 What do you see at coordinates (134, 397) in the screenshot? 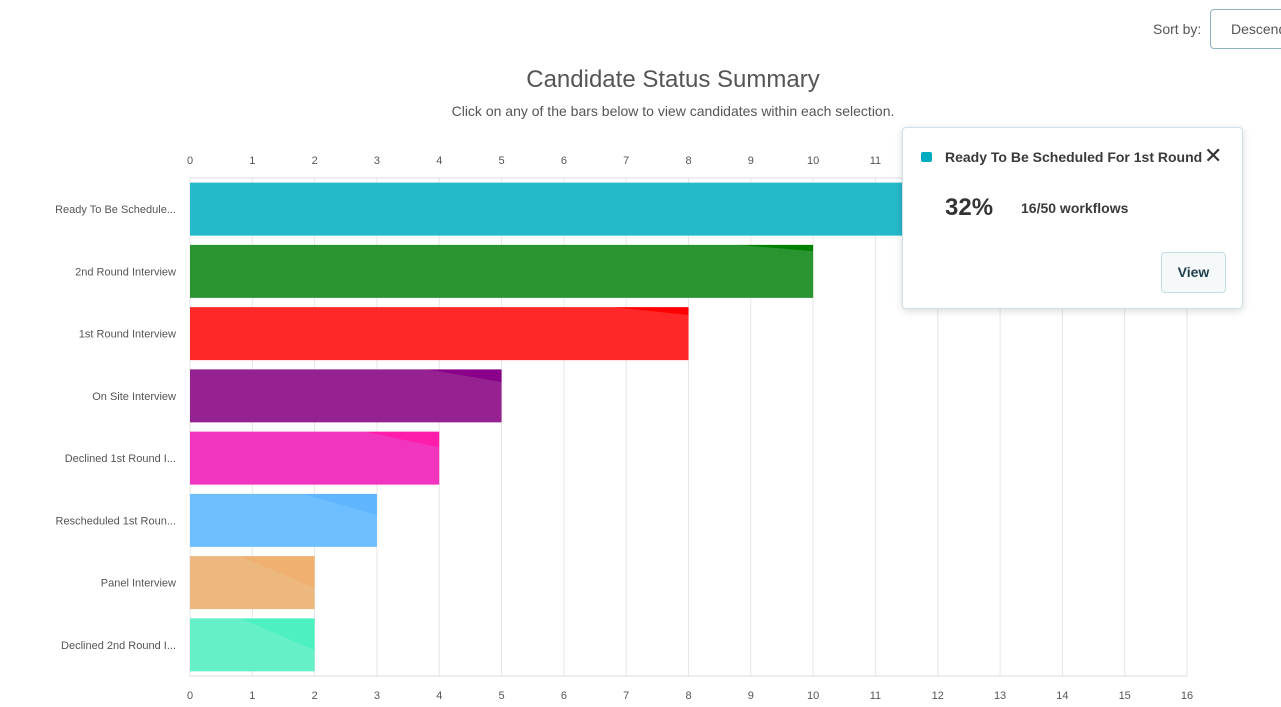
I see `y-category-label: On Site Interview` at bounding box center [134, 397].